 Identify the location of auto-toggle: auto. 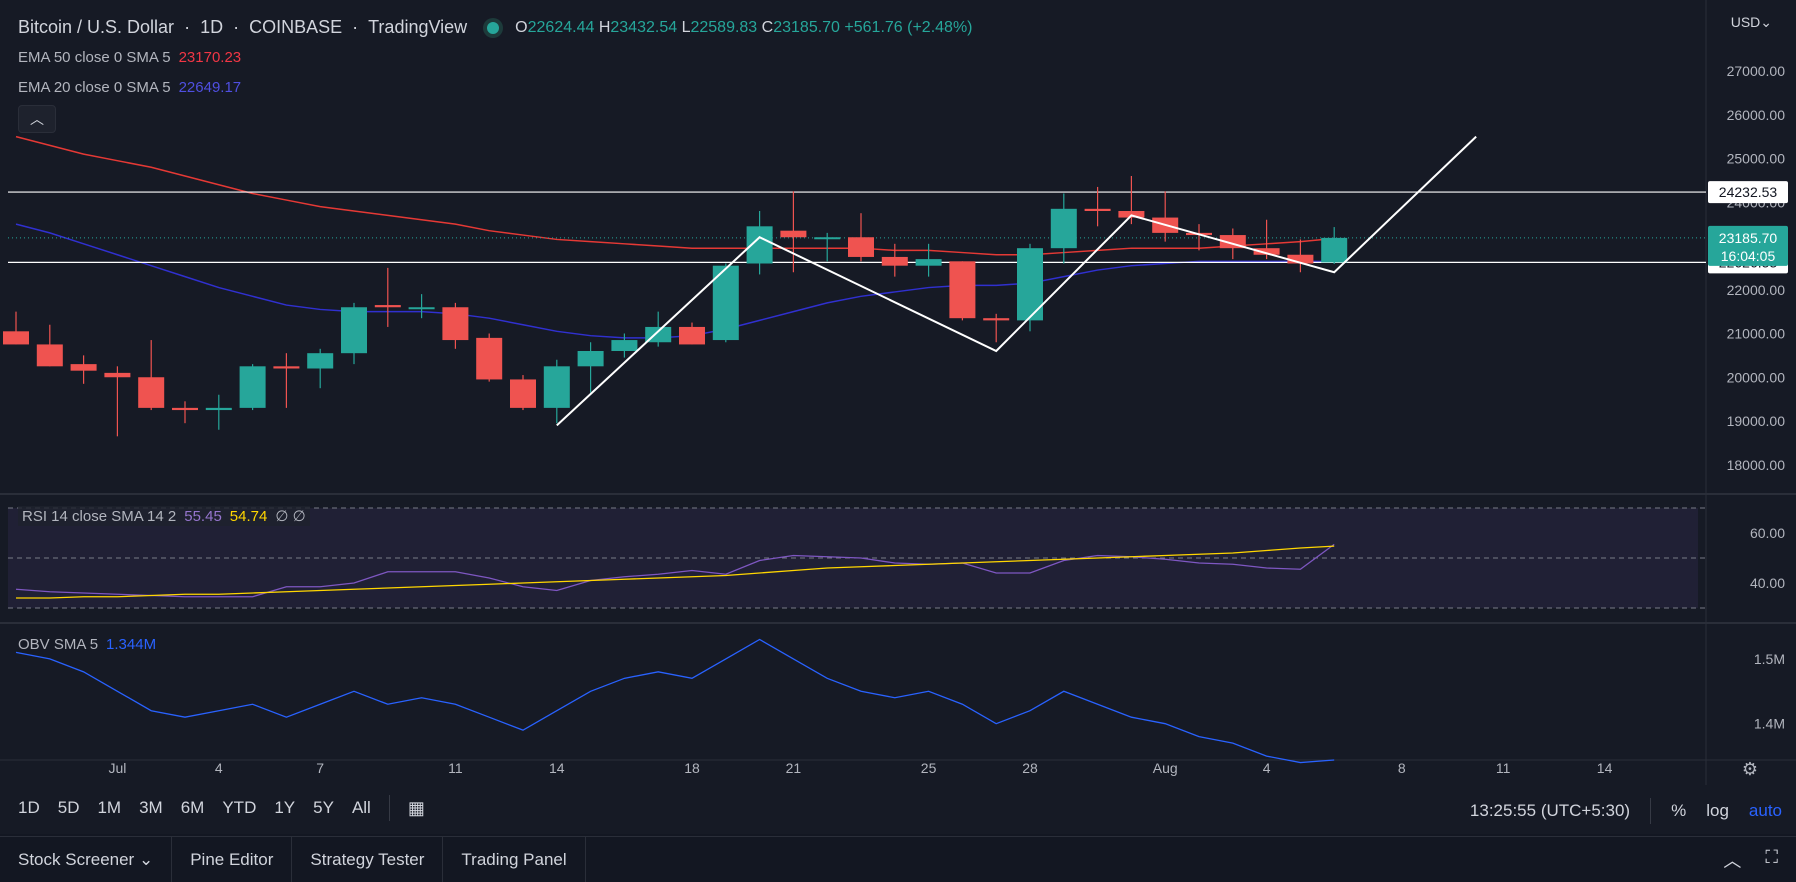
(1765, 810).